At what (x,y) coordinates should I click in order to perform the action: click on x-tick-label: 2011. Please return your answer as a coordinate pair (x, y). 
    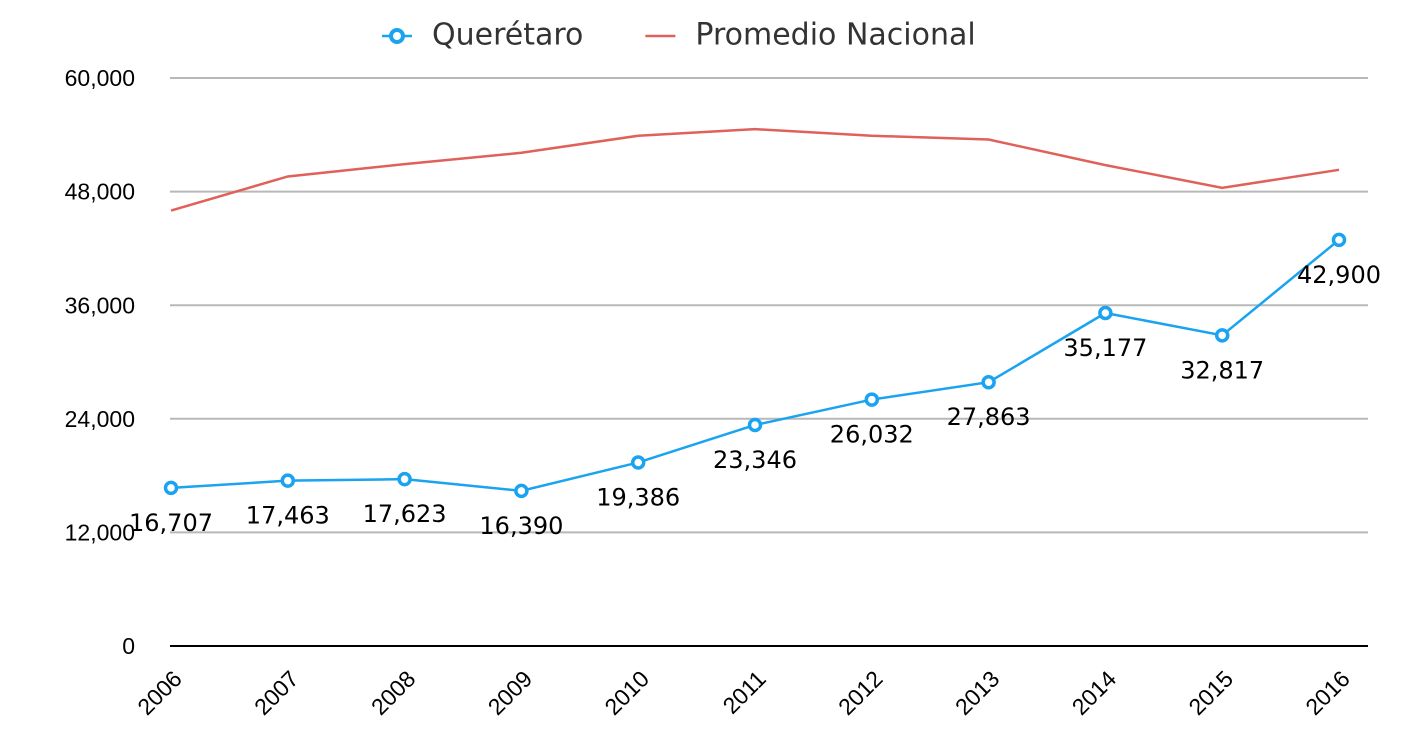
    Looking at the image, I should click on (743, 691).